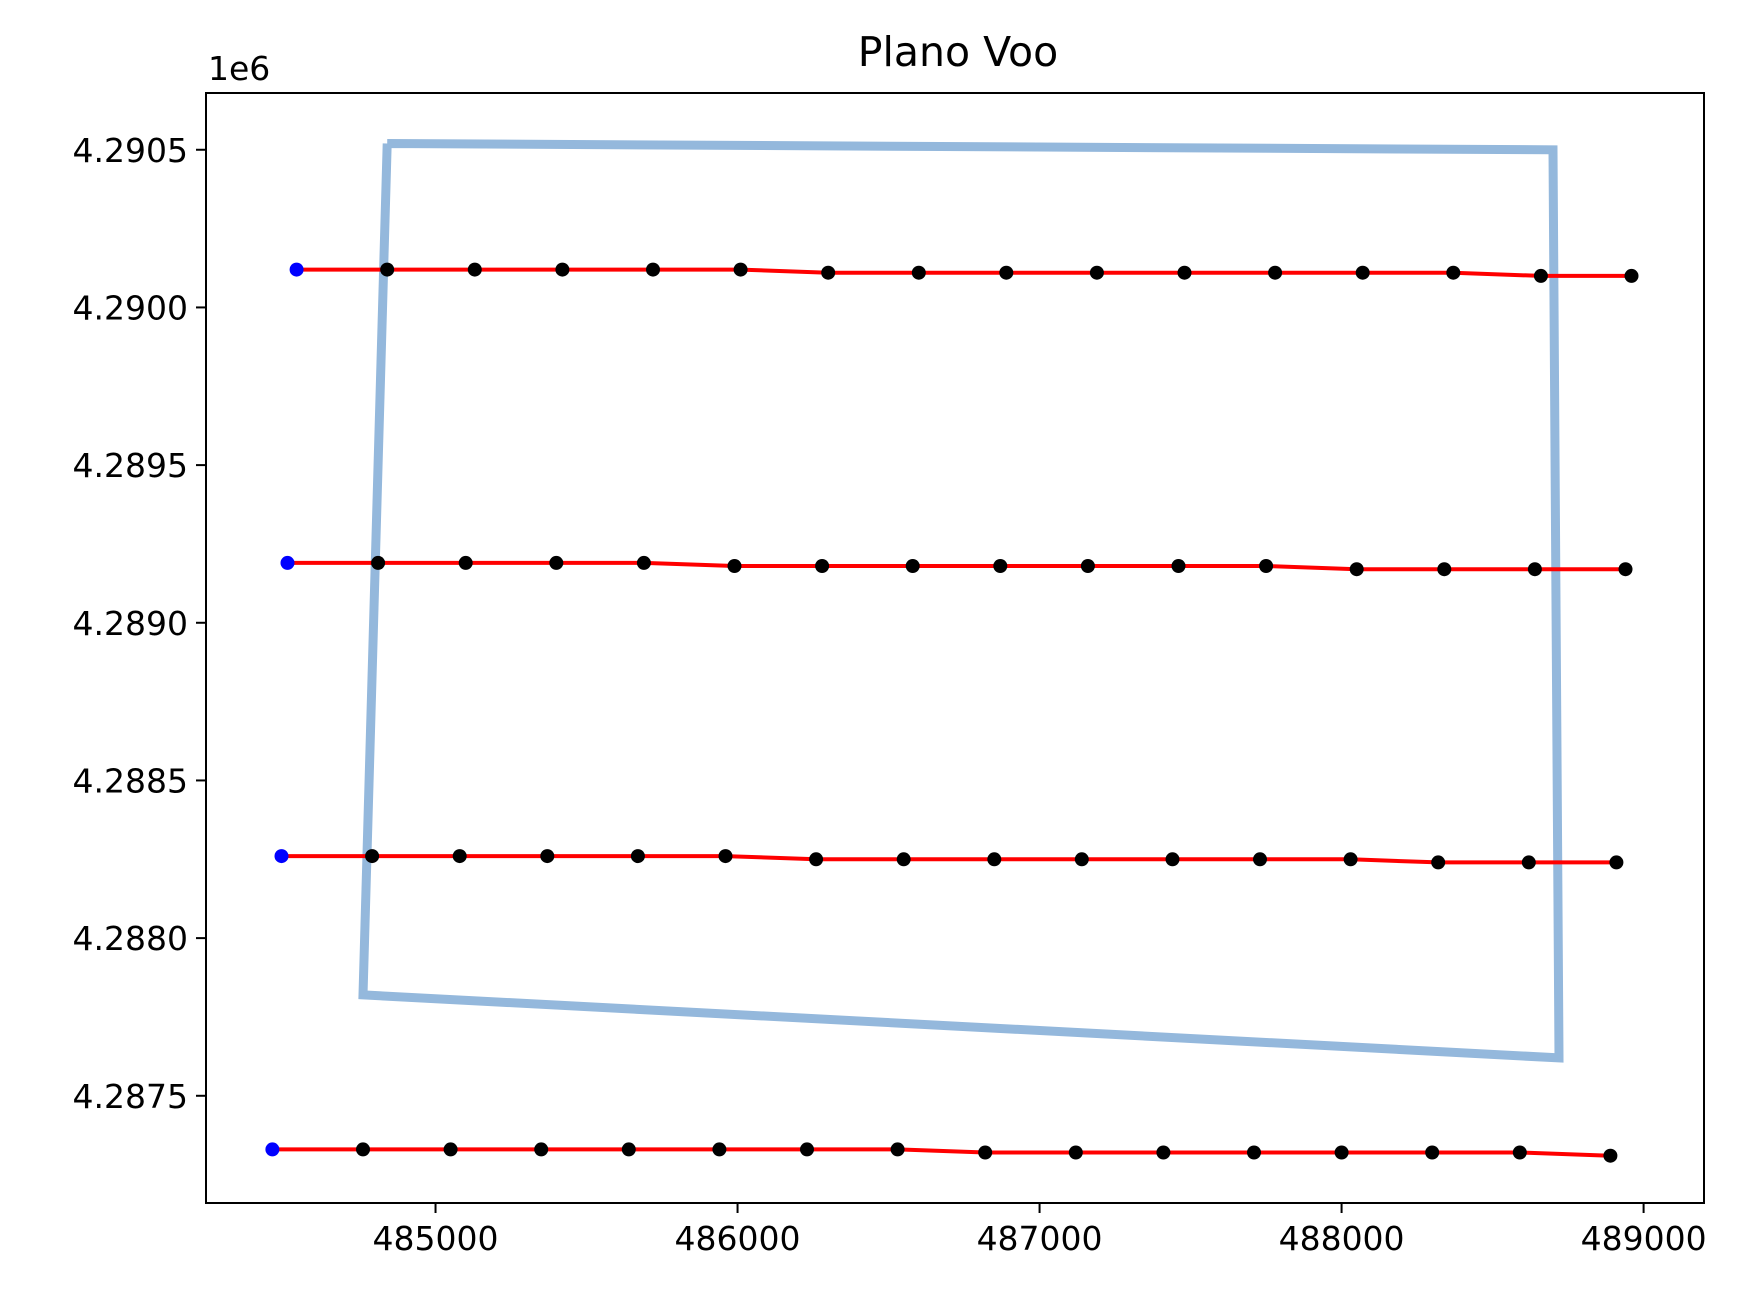 Image resolution: width=1745 pixels, height=1300 pixels. What do you see at coordinates (738, 1238) in the screenshot?
I see `x-tick-label: 486000` at bounding box center [738, 1238].